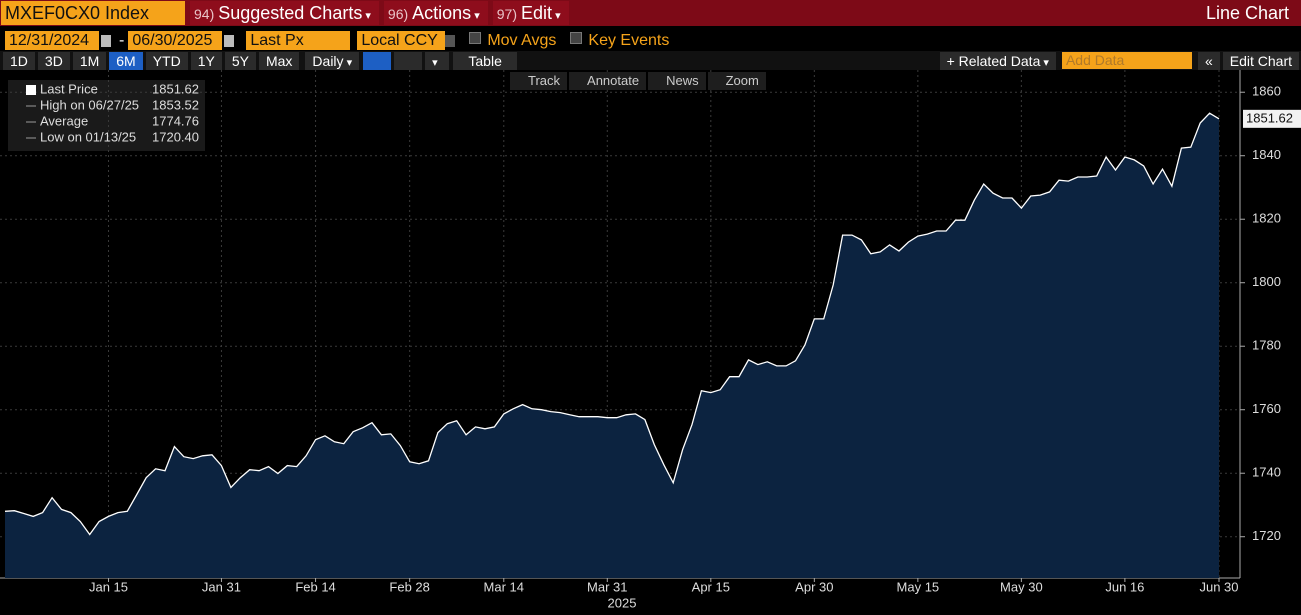 The width and height of the screenshot is (1301, 615). I want to click on period-button: Max, so click(279, 60).